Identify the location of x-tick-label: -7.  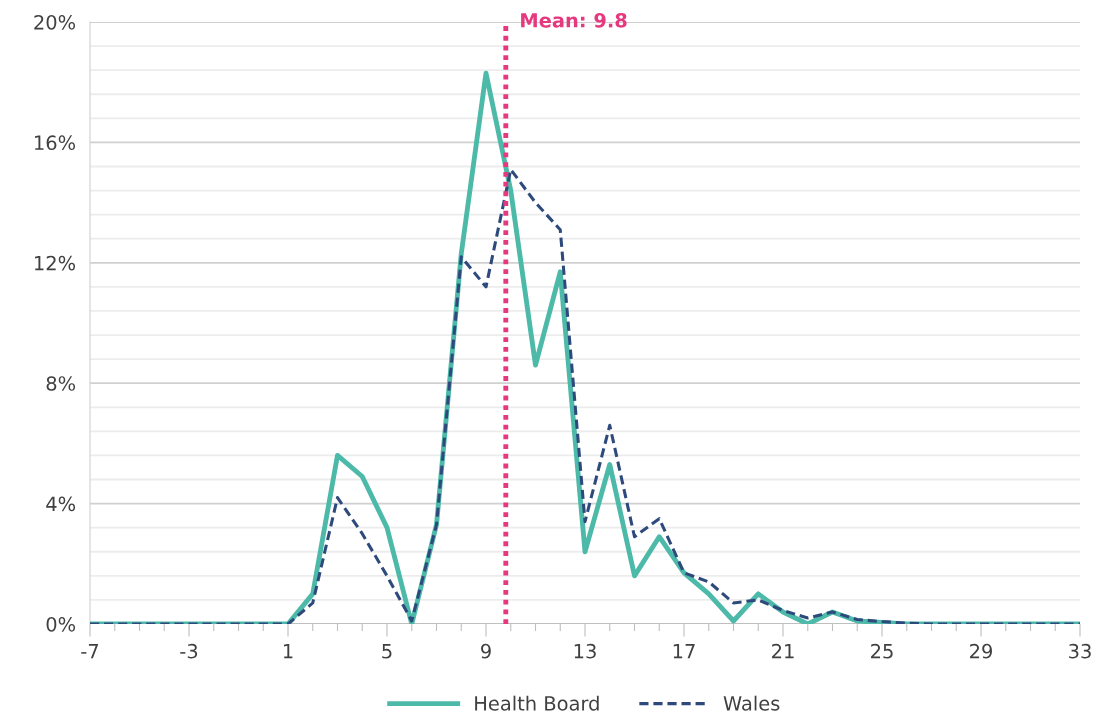
(90, 651).